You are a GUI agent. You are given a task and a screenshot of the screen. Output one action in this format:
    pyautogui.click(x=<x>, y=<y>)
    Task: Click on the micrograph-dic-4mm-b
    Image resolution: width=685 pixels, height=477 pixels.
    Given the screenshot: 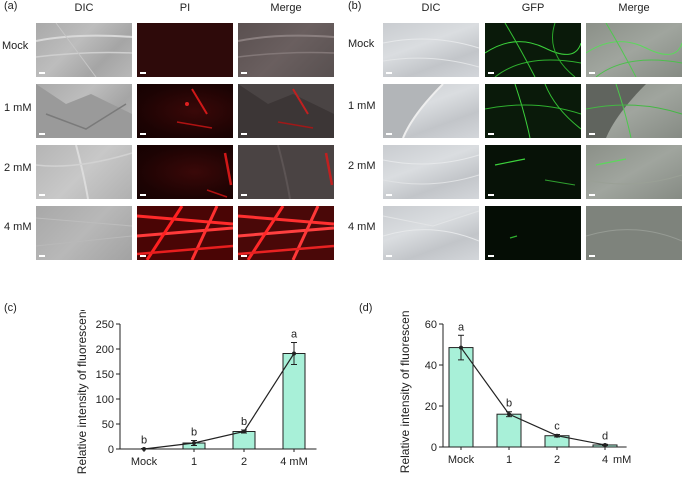 What is the action you would take?
    pyautogui.click(x=431, y=233)
    